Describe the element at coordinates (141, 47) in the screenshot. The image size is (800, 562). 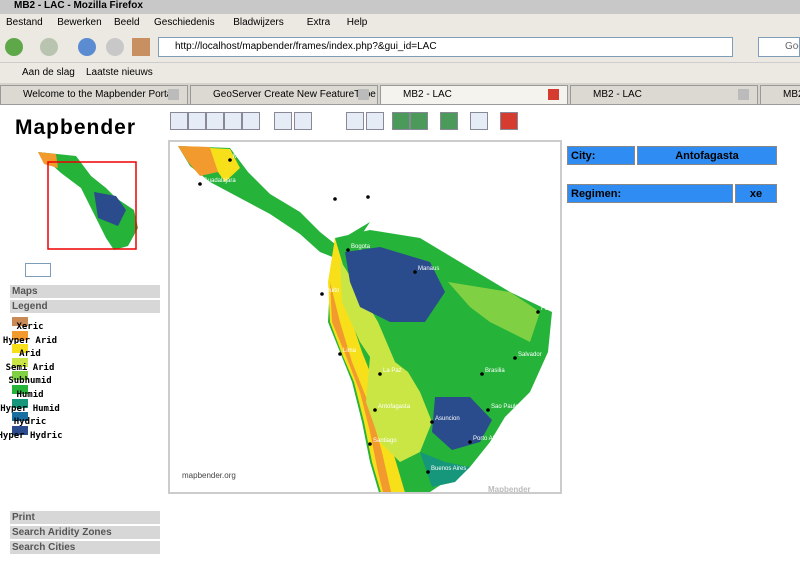
I see `home-button` at that location.